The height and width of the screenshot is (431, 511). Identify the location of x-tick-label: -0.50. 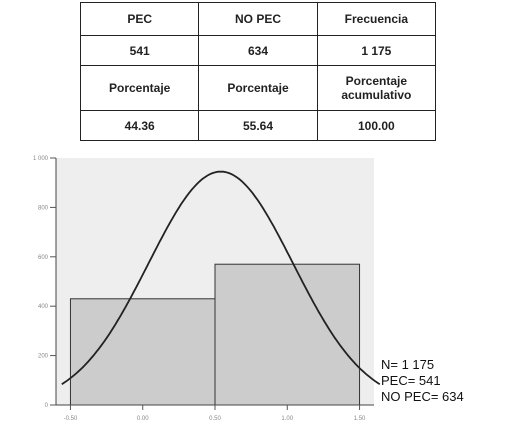
(71, 419).